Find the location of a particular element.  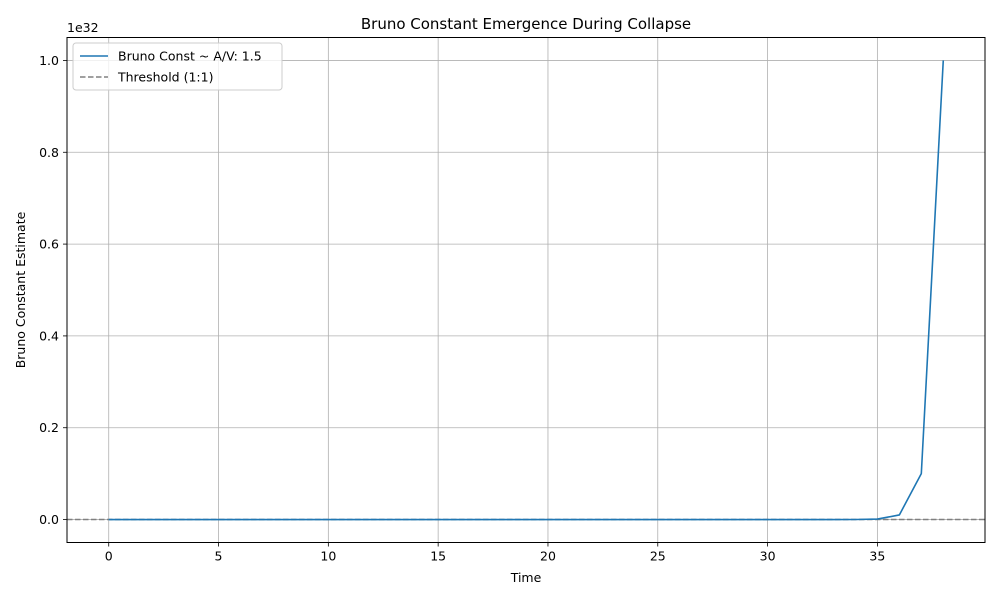

x-axis-ticks: 0 5 10 15 20 25 30 35 is located at coordinates (495, 553).